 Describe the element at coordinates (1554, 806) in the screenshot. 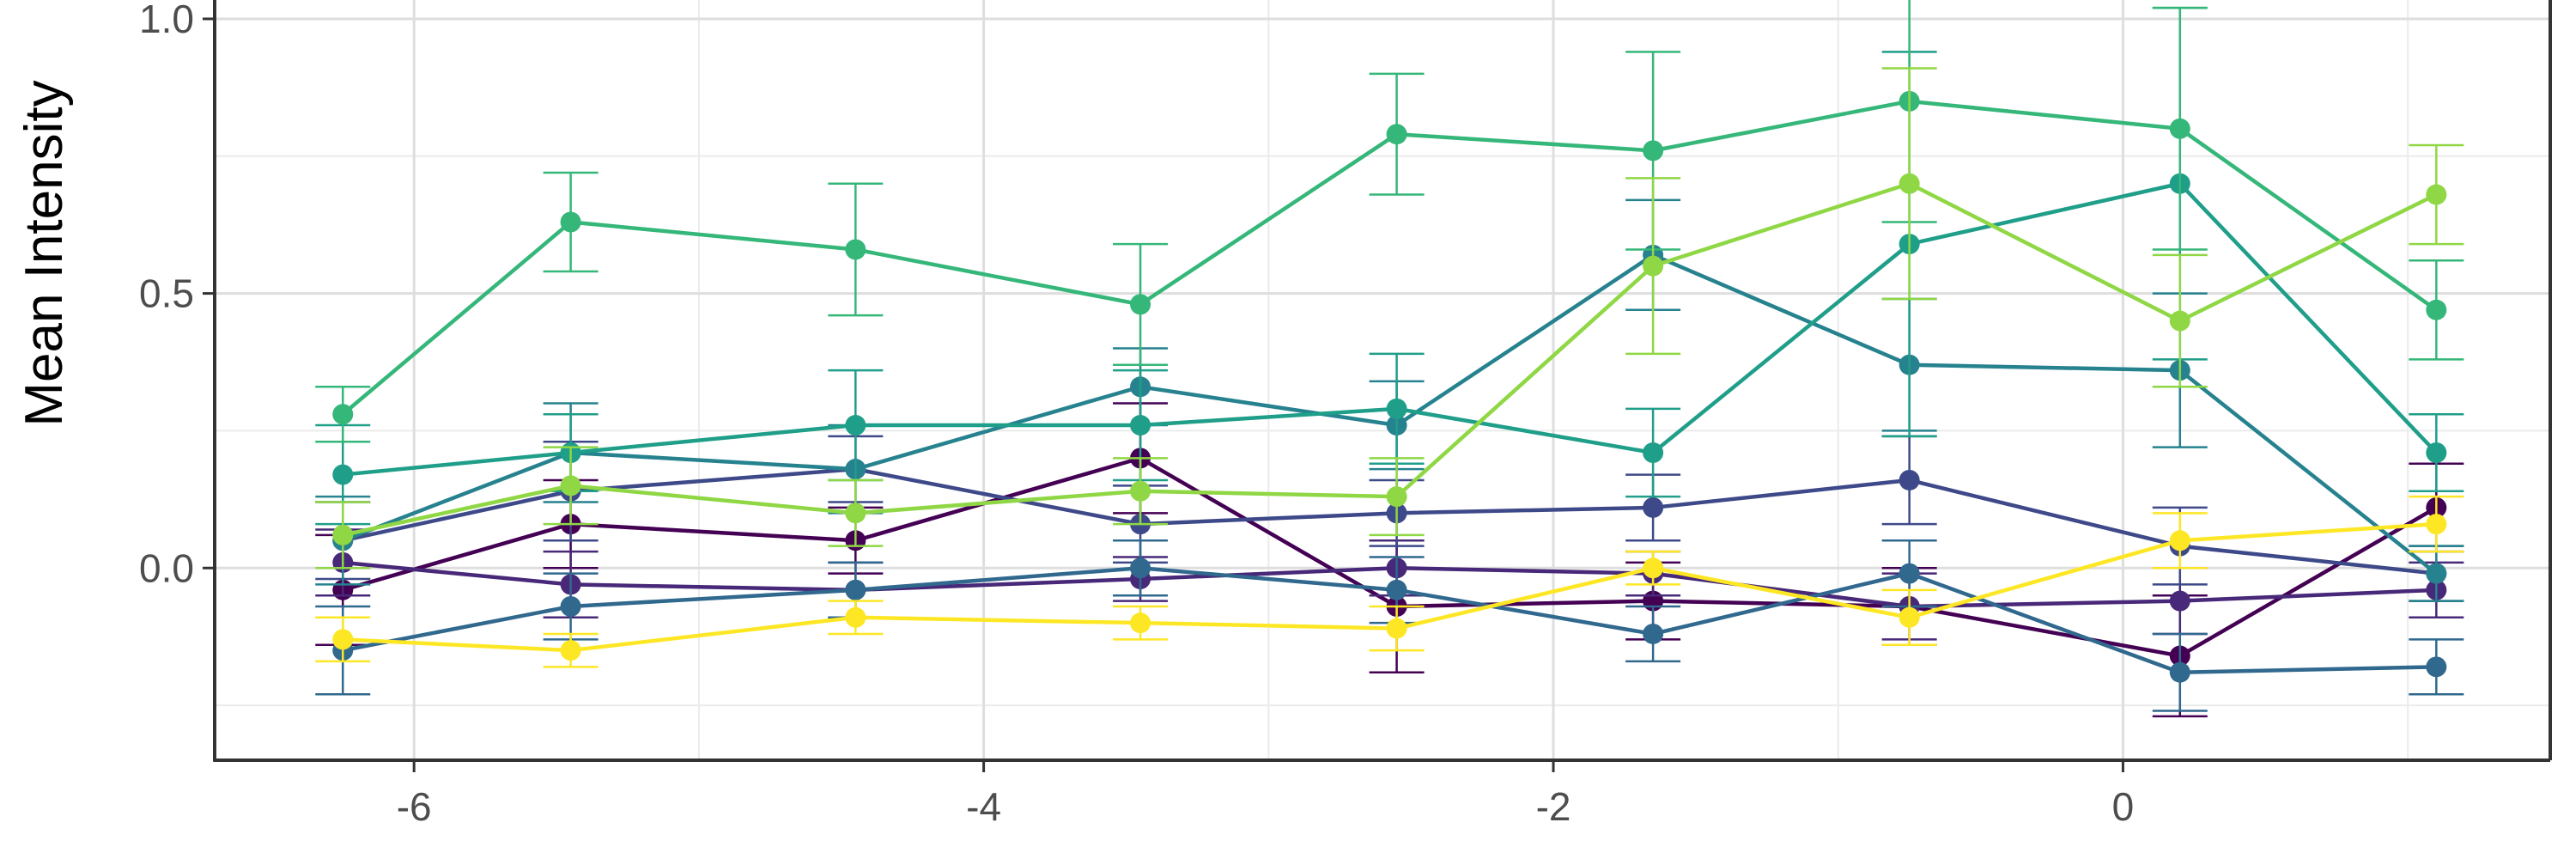

I see `x-tick-label: -2` at that location.